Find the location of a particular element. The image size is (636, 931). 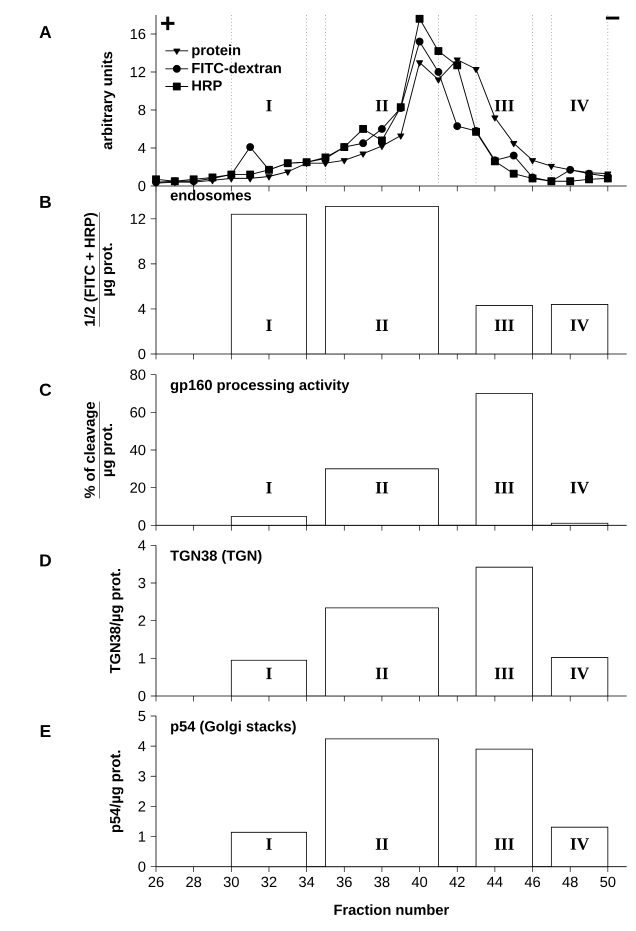

x-tick-label: 28 is located at coordinates (194, 882).